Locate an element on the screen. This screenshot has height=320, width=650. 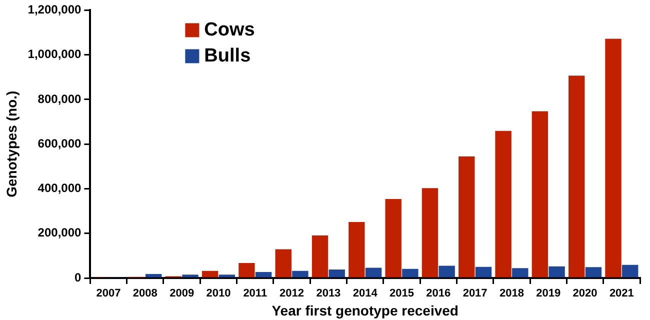
x-tick-label: 2021 is located at coordinates (621, 294).